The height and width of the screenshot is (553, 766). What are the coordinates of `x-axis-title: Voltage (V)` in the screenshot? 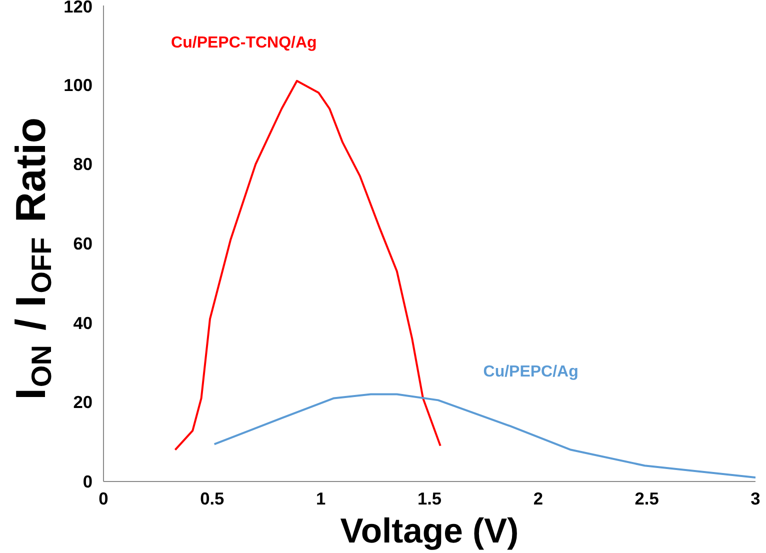 It's located at (429, 531).